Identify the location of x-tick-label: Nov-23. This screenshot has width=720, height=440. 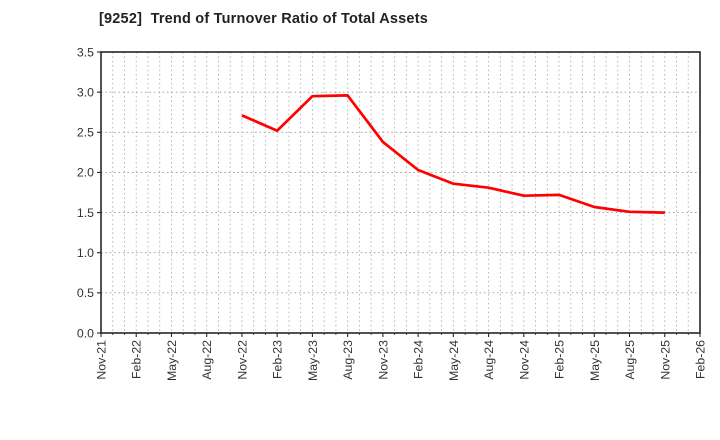
(383, 360).